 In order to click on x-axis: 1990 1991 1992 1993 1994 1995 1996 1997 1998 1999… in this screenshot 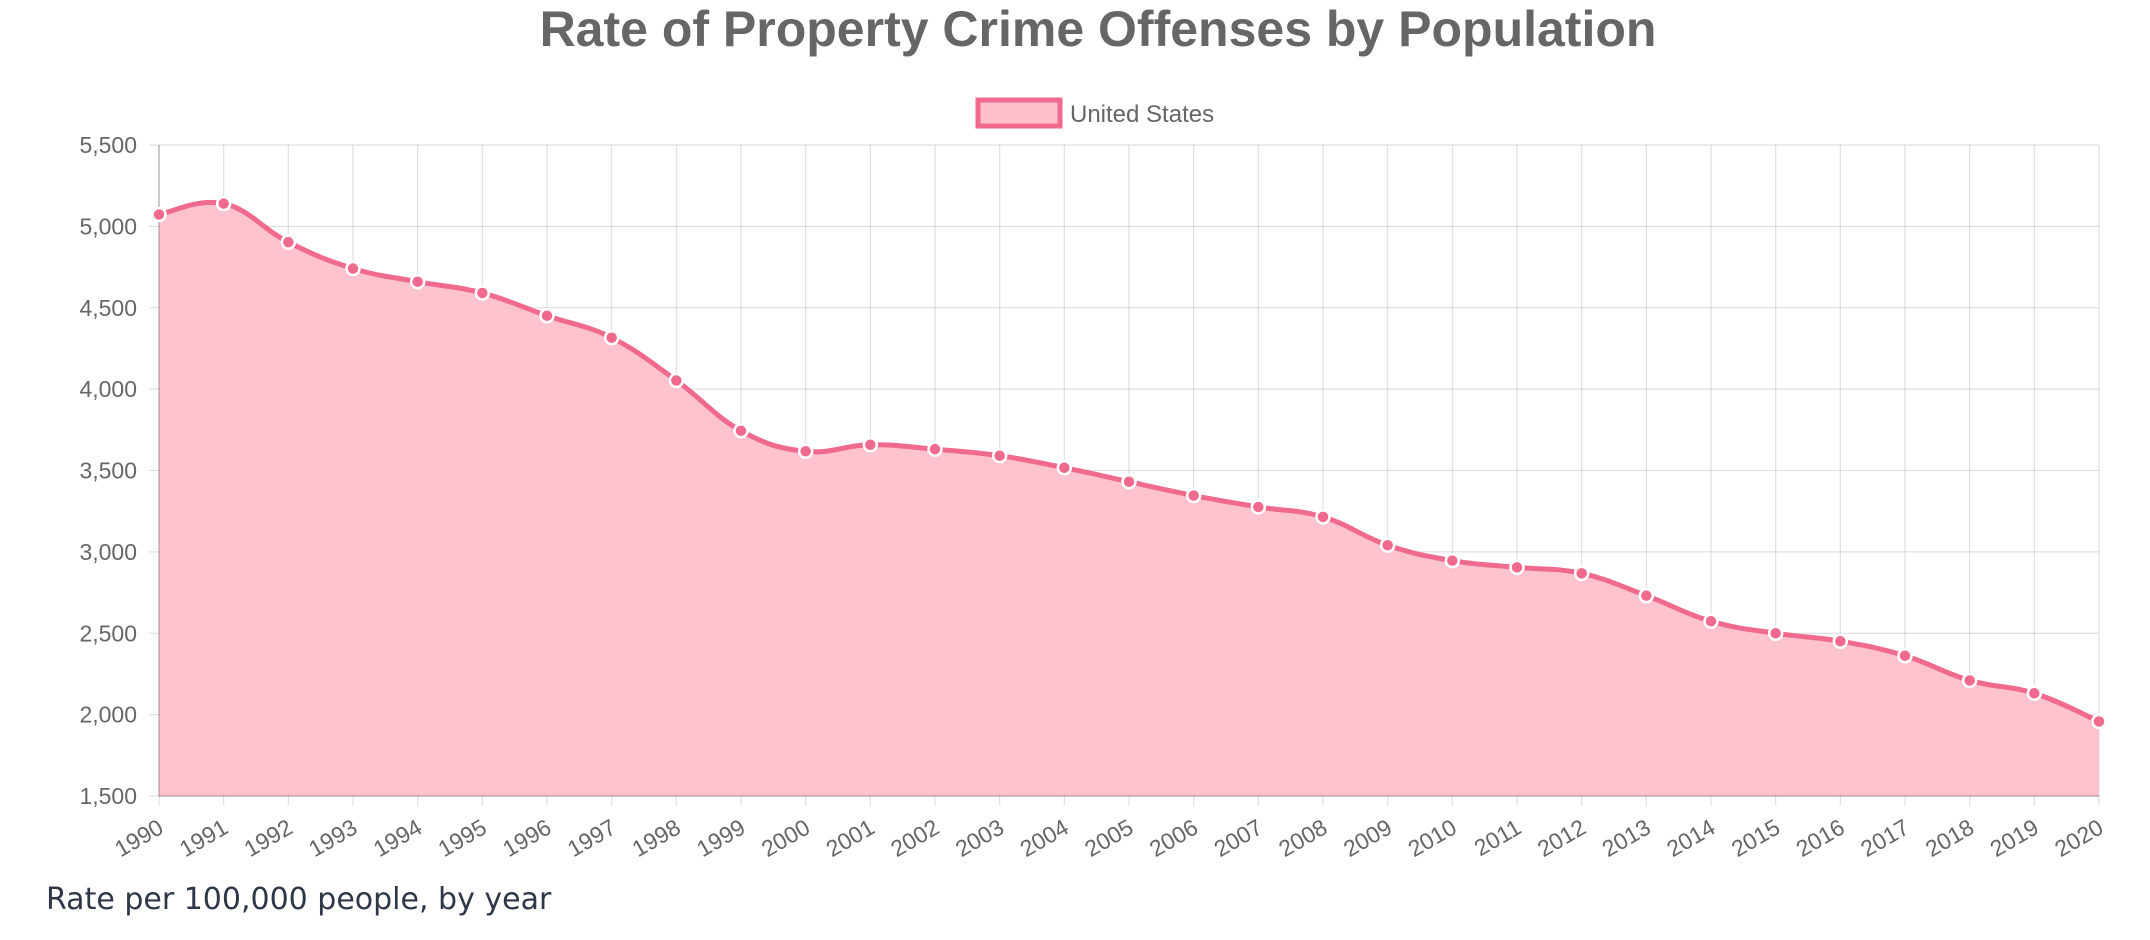, I will do `click(1108, 838)`.